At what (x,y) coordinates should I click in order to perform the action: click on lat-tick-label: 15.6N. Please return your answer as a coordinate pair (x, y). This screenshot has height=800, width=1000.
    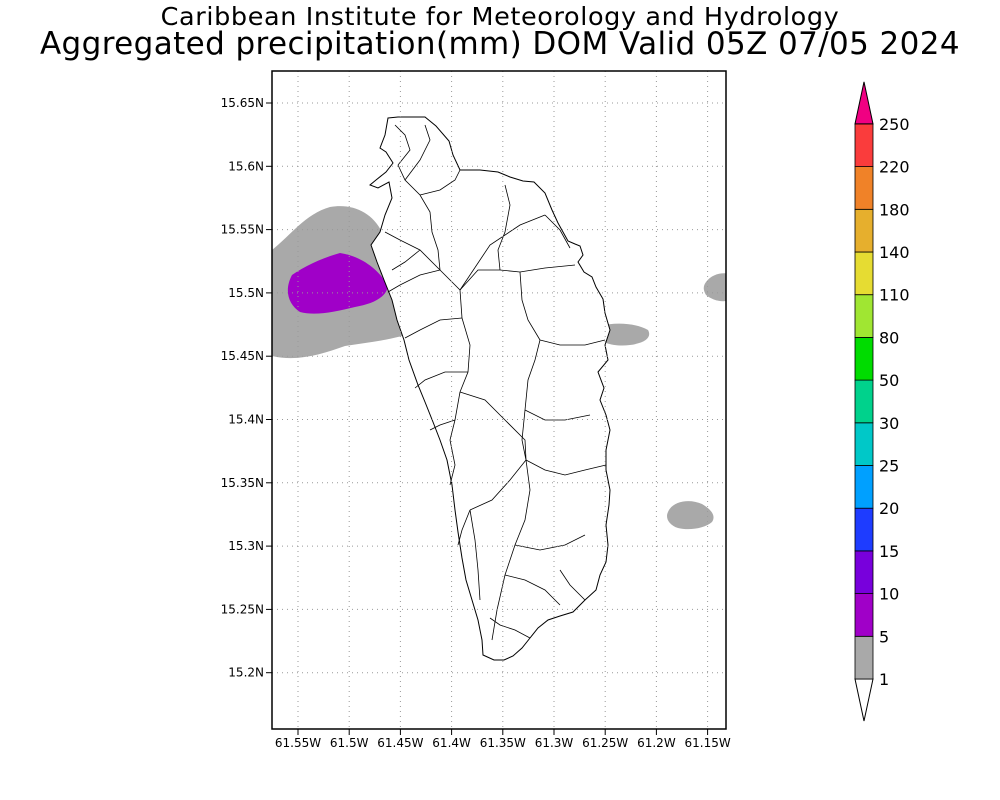
    Looking at the image, I should click on (246, 166).